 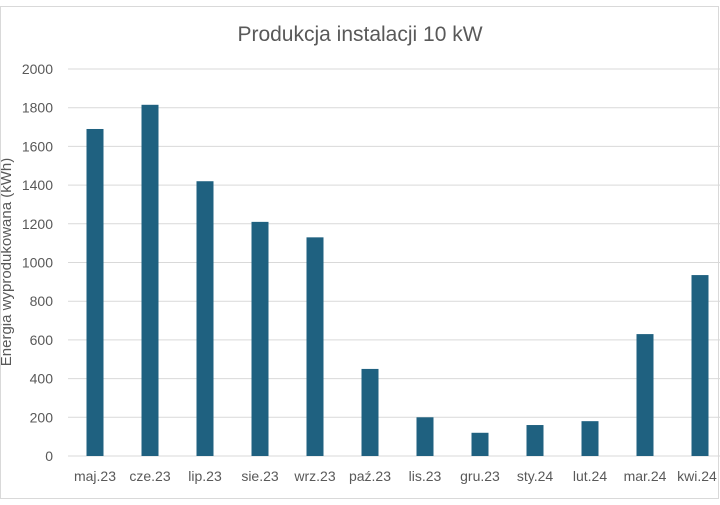 I want to click on y-tick-label: 1200, so click(x=37, y=224).